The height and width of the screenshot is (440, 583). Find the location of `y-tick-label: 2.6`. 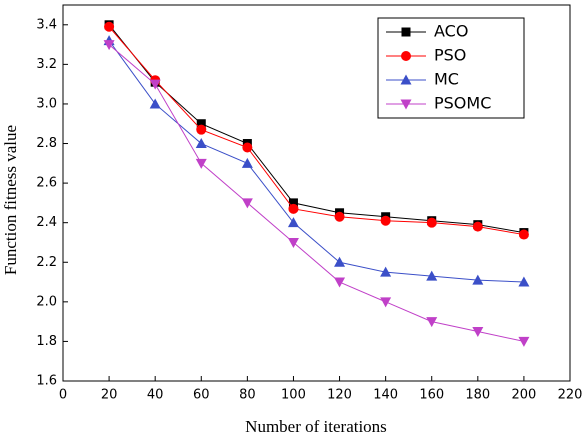

y-tick-label: 2.6 is located at coordinates (46, 183).